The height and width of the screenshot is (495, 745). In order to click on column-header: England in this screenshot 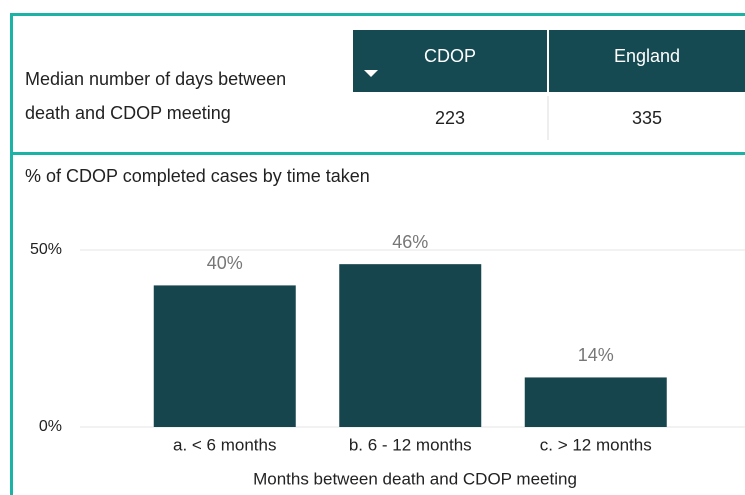, I will do `click(647, 56)`.